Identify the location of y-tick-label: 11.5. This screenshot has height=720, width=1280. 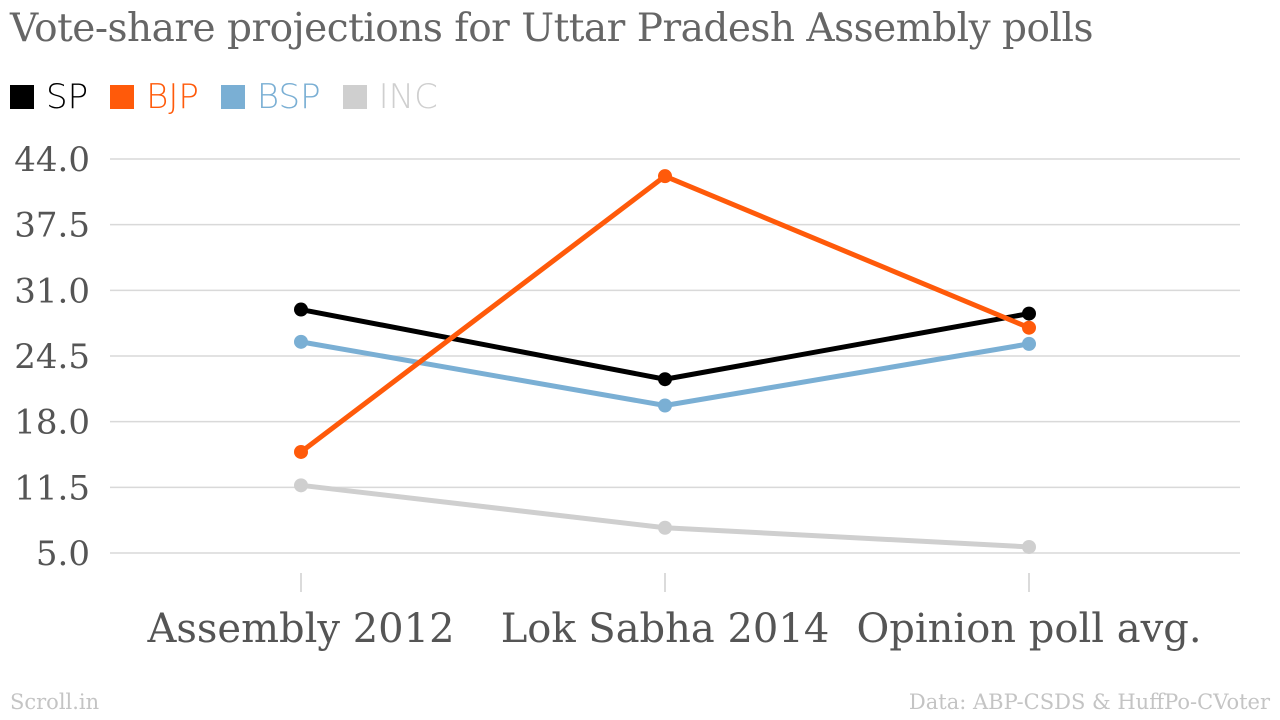
(52, 488).